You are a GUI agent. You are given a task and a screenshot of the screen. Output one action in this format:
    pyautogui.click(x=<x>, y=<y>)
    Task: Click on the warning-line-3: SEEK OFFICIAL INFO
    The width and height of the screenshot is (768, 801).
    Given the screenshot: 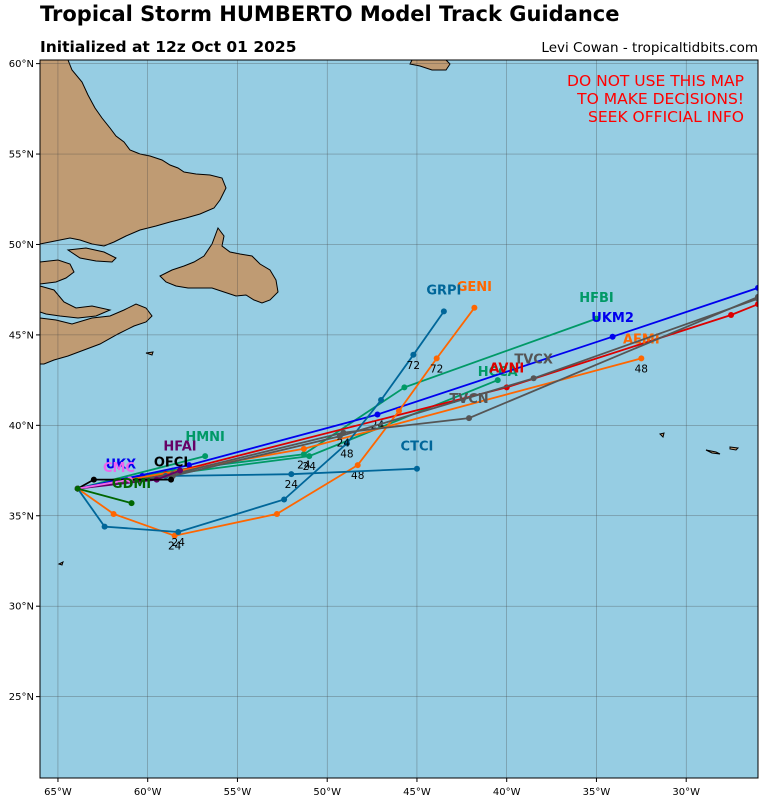 What is the action you would take?
    pyautogui.click(x=666, y=117)
    